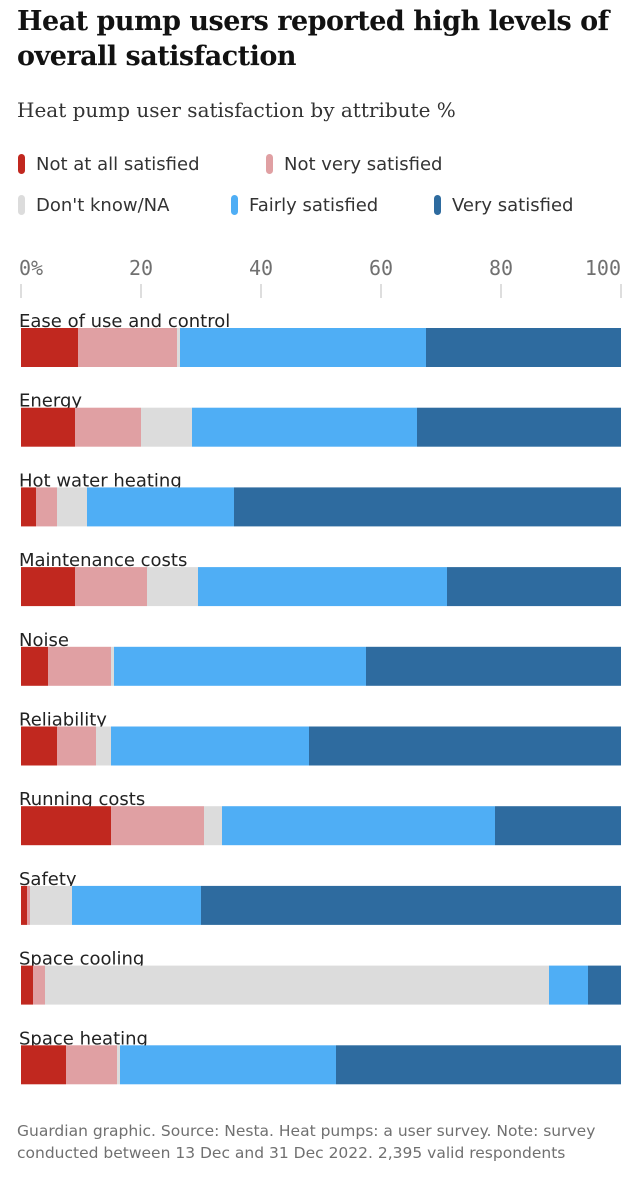 This screenshot has height=1200, width=641. Describe the element at coordinates (39, 985) in the screenshot. I see `bar-space-cooling-not-very-satisfied` at that location.